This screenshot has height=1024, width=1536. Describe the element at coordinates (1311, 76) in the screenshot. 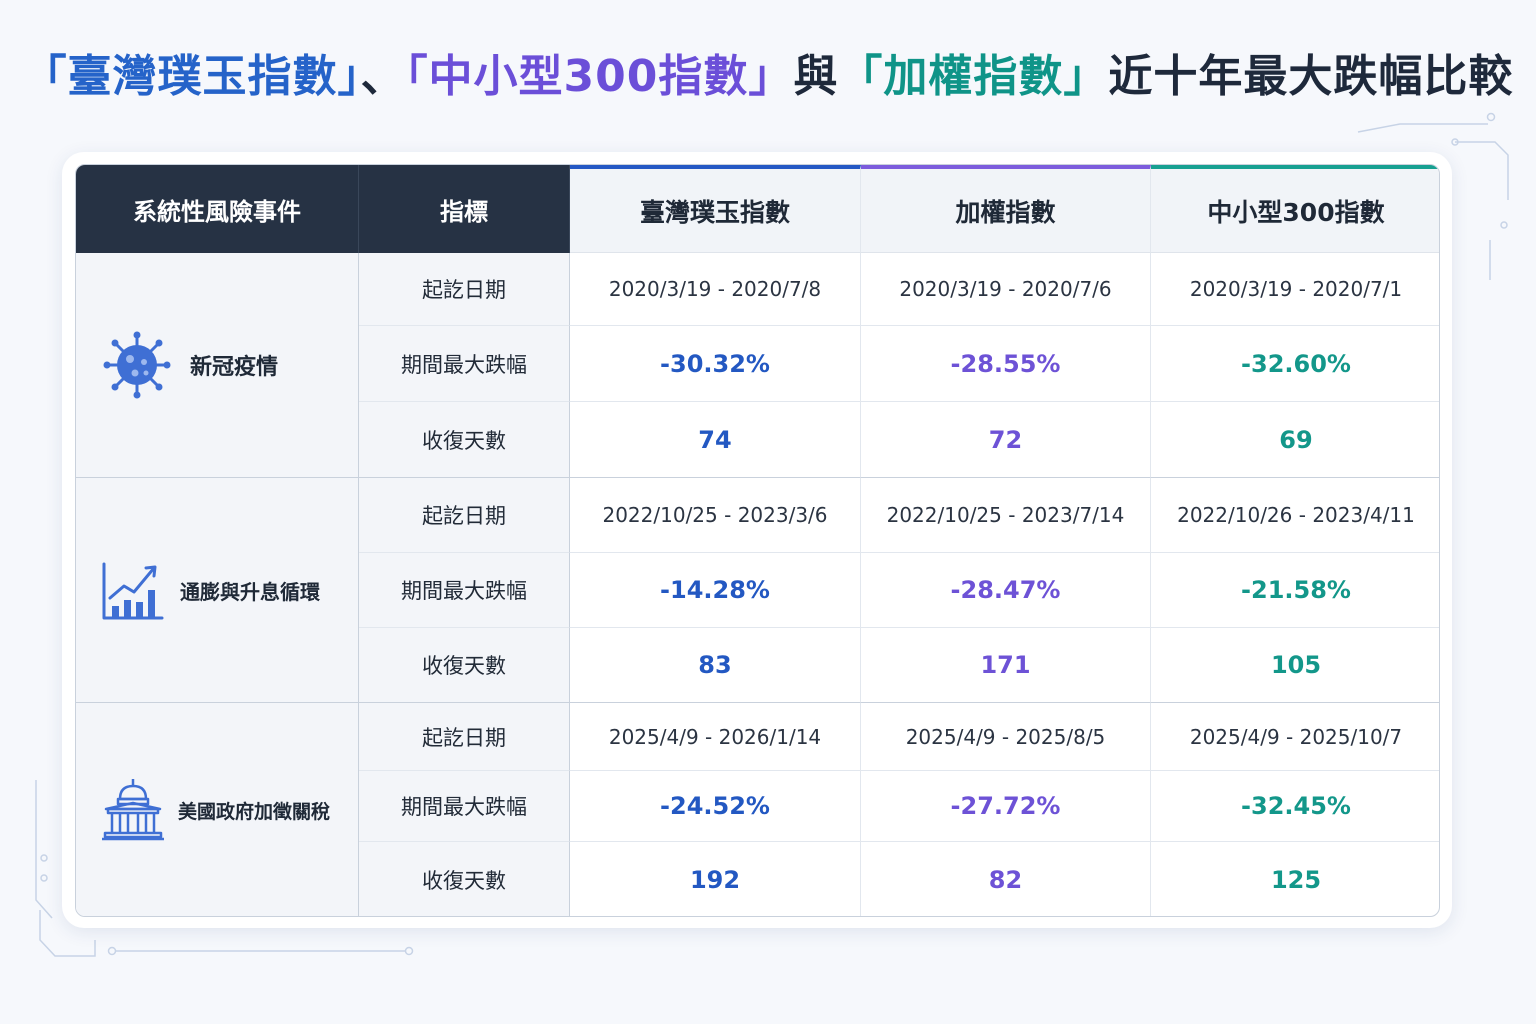

I see `title-part-suffix: 近十年最大跌幅比較` at that location.